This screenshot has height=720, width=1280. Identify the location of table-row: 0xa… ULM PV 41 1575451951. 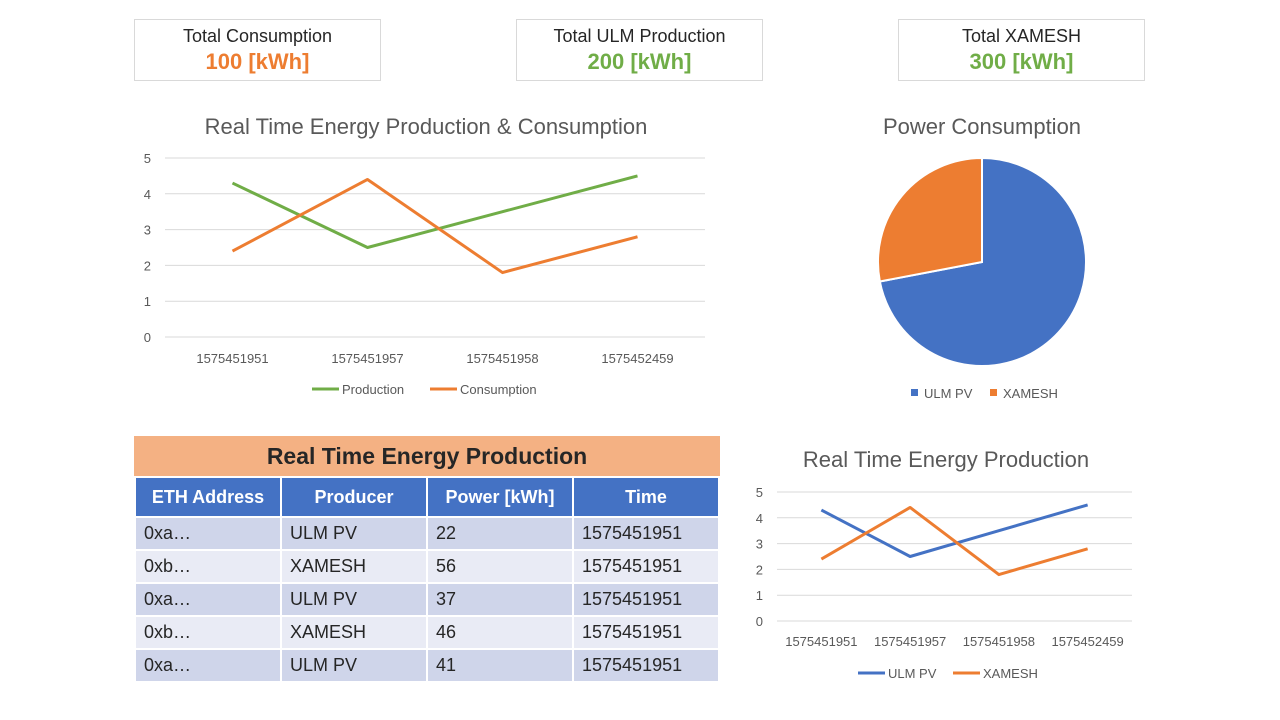
(427, 665).